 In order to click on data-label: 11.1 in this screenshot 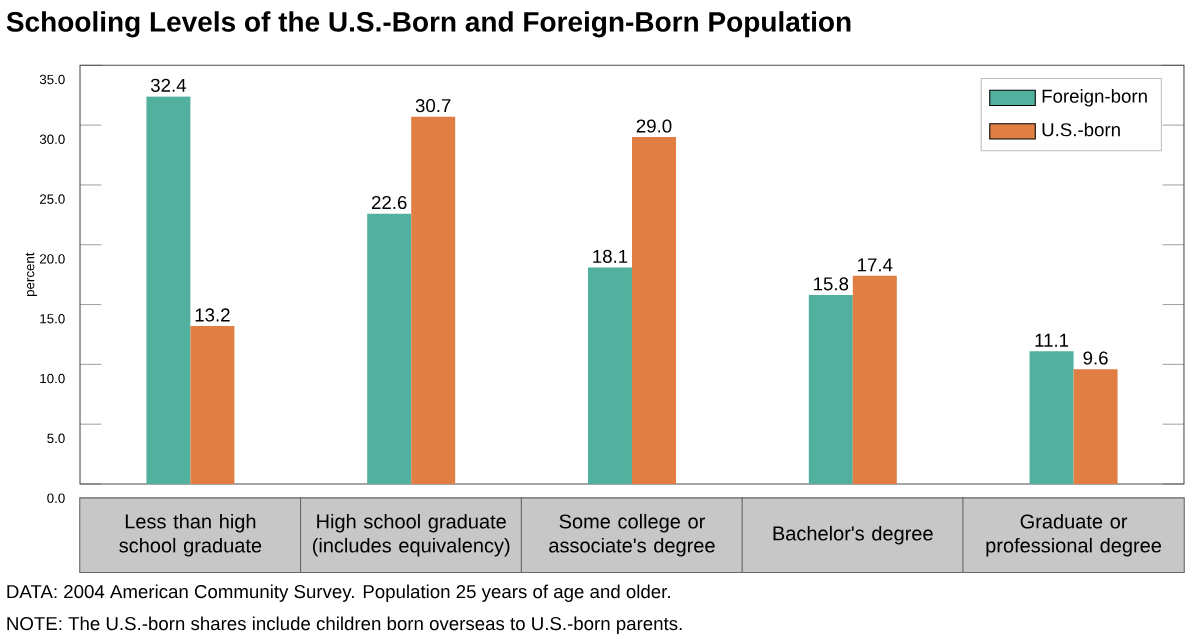, I will do `click(1052, 340)`.